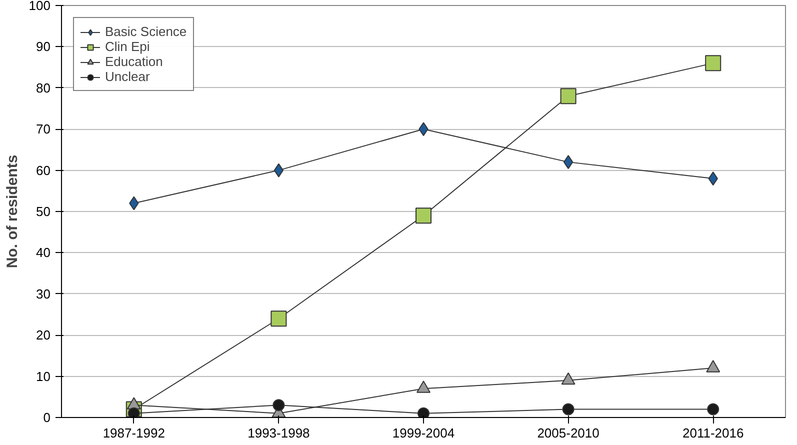  What do you see at coordinates (12, 211) in the screenshot?
I see `y-axis-title: No. of residents` at bounding box center [12, 211].